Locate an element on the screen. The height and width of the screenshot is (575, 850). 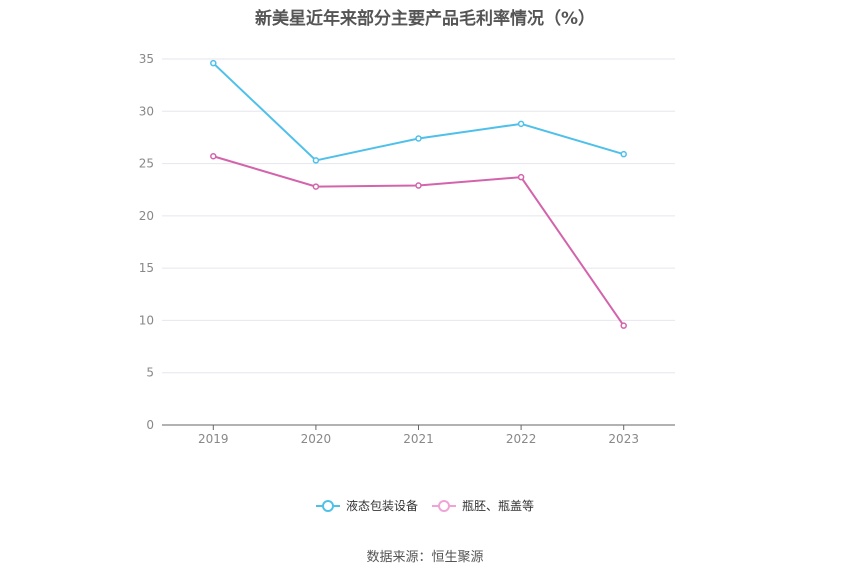
x-tick-label: 2022 is located at coordinates (521, 439).